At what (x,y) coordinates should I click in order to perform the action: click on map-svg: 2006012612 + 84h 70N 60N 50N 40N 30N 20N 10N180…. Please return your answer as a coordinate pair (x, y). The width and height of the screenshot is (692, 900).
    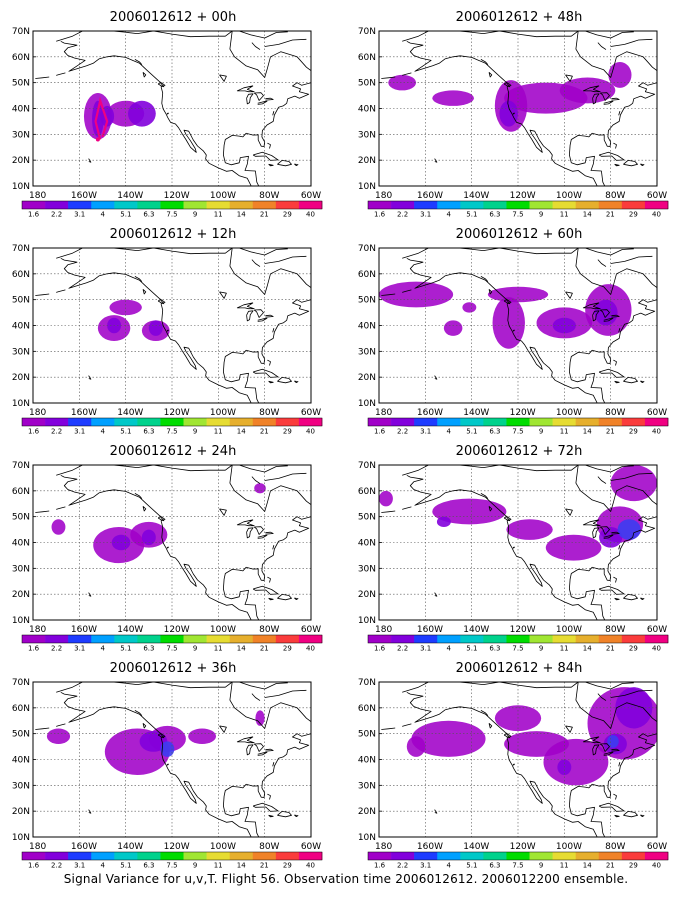
    Looking at the image, I should click on (513, 765).